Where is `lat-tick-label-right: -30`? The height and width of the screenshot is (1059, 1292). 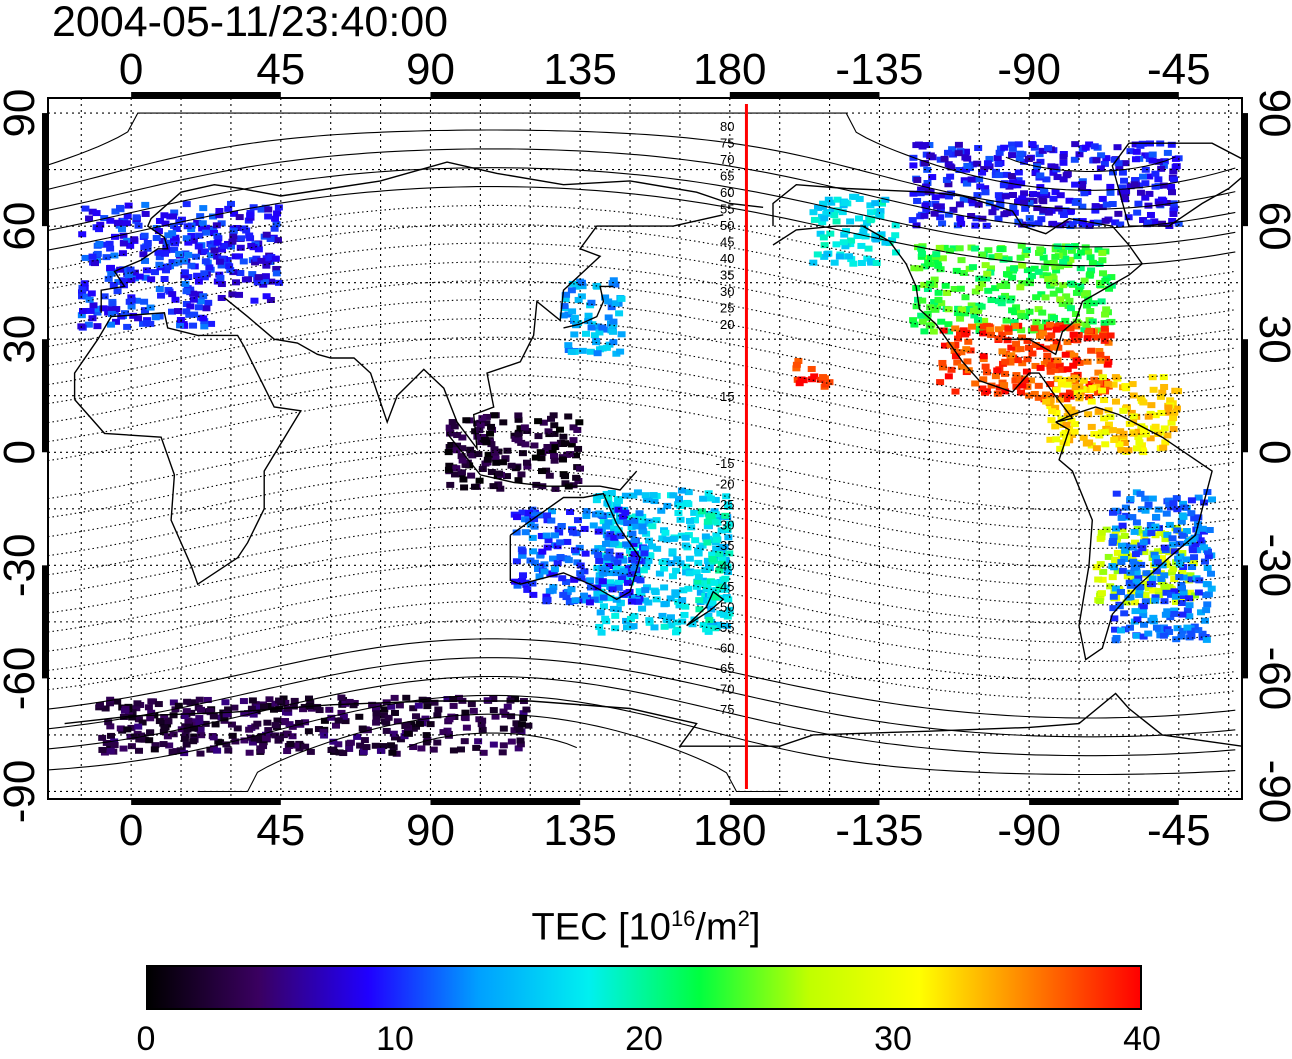 lat-tick-label-right: -30 is located at coordinates (1271, 566).